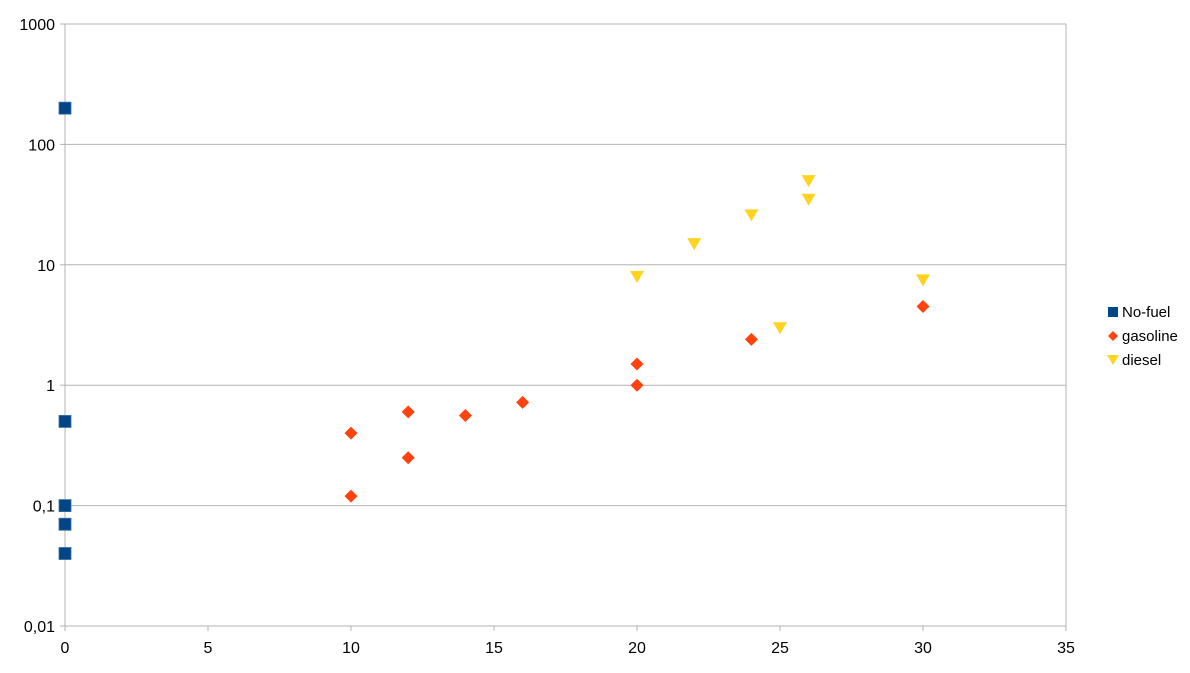 The height and width of the screenshot is (673, 1190). Describe the element at coordinates (1066, 648) in the screenshot. I see `x-tick-label-7: 35` at that location.